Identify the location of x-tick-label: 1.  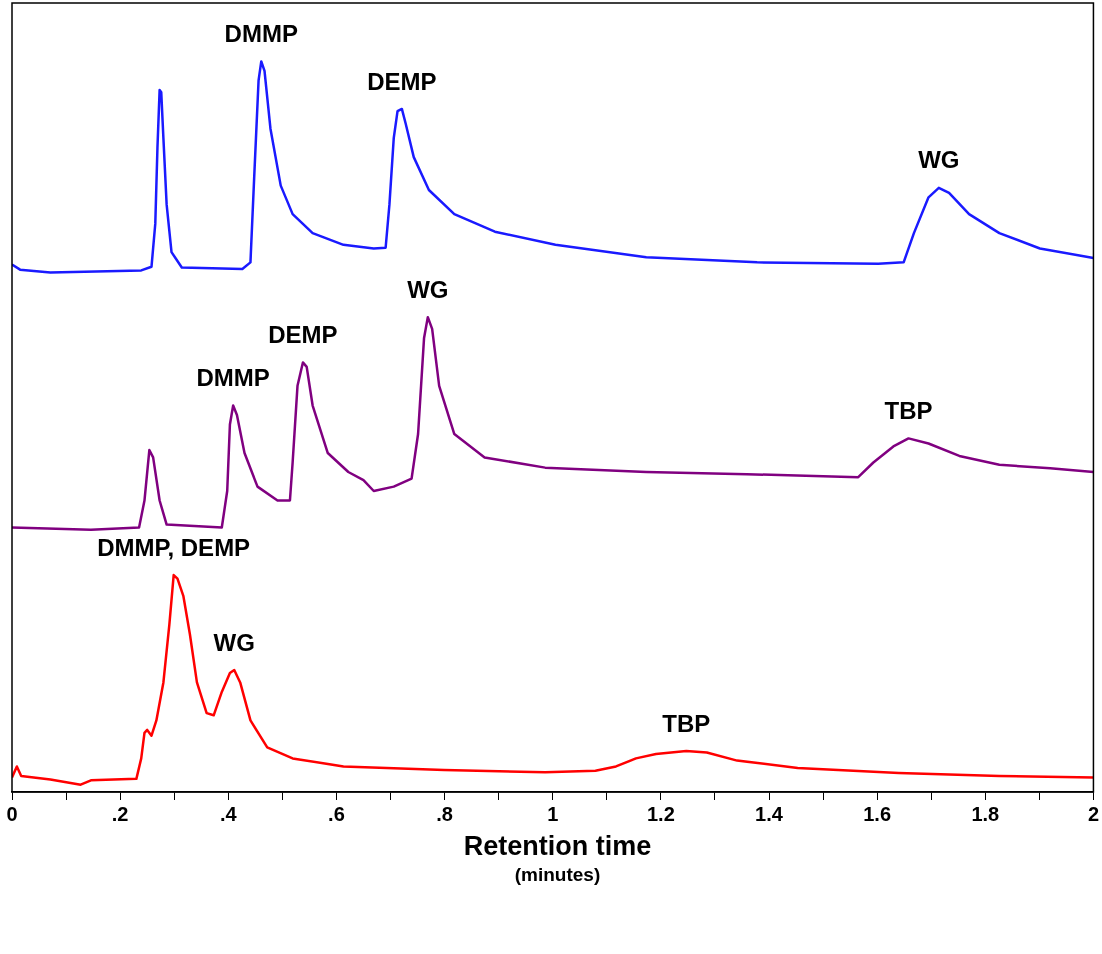
(553, 813).